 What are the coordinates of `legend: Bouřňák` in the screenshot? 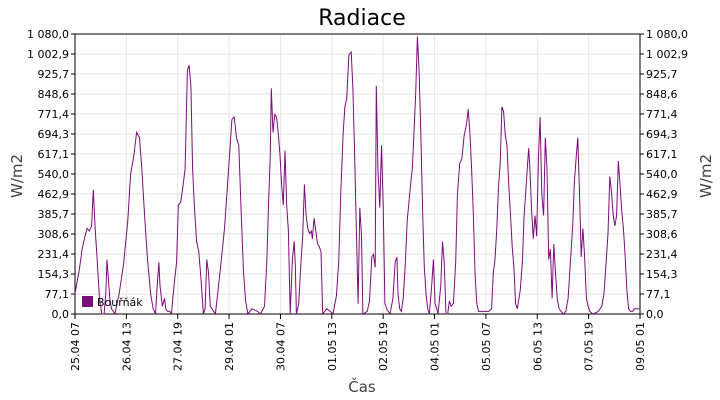 It's located at (112, 302).